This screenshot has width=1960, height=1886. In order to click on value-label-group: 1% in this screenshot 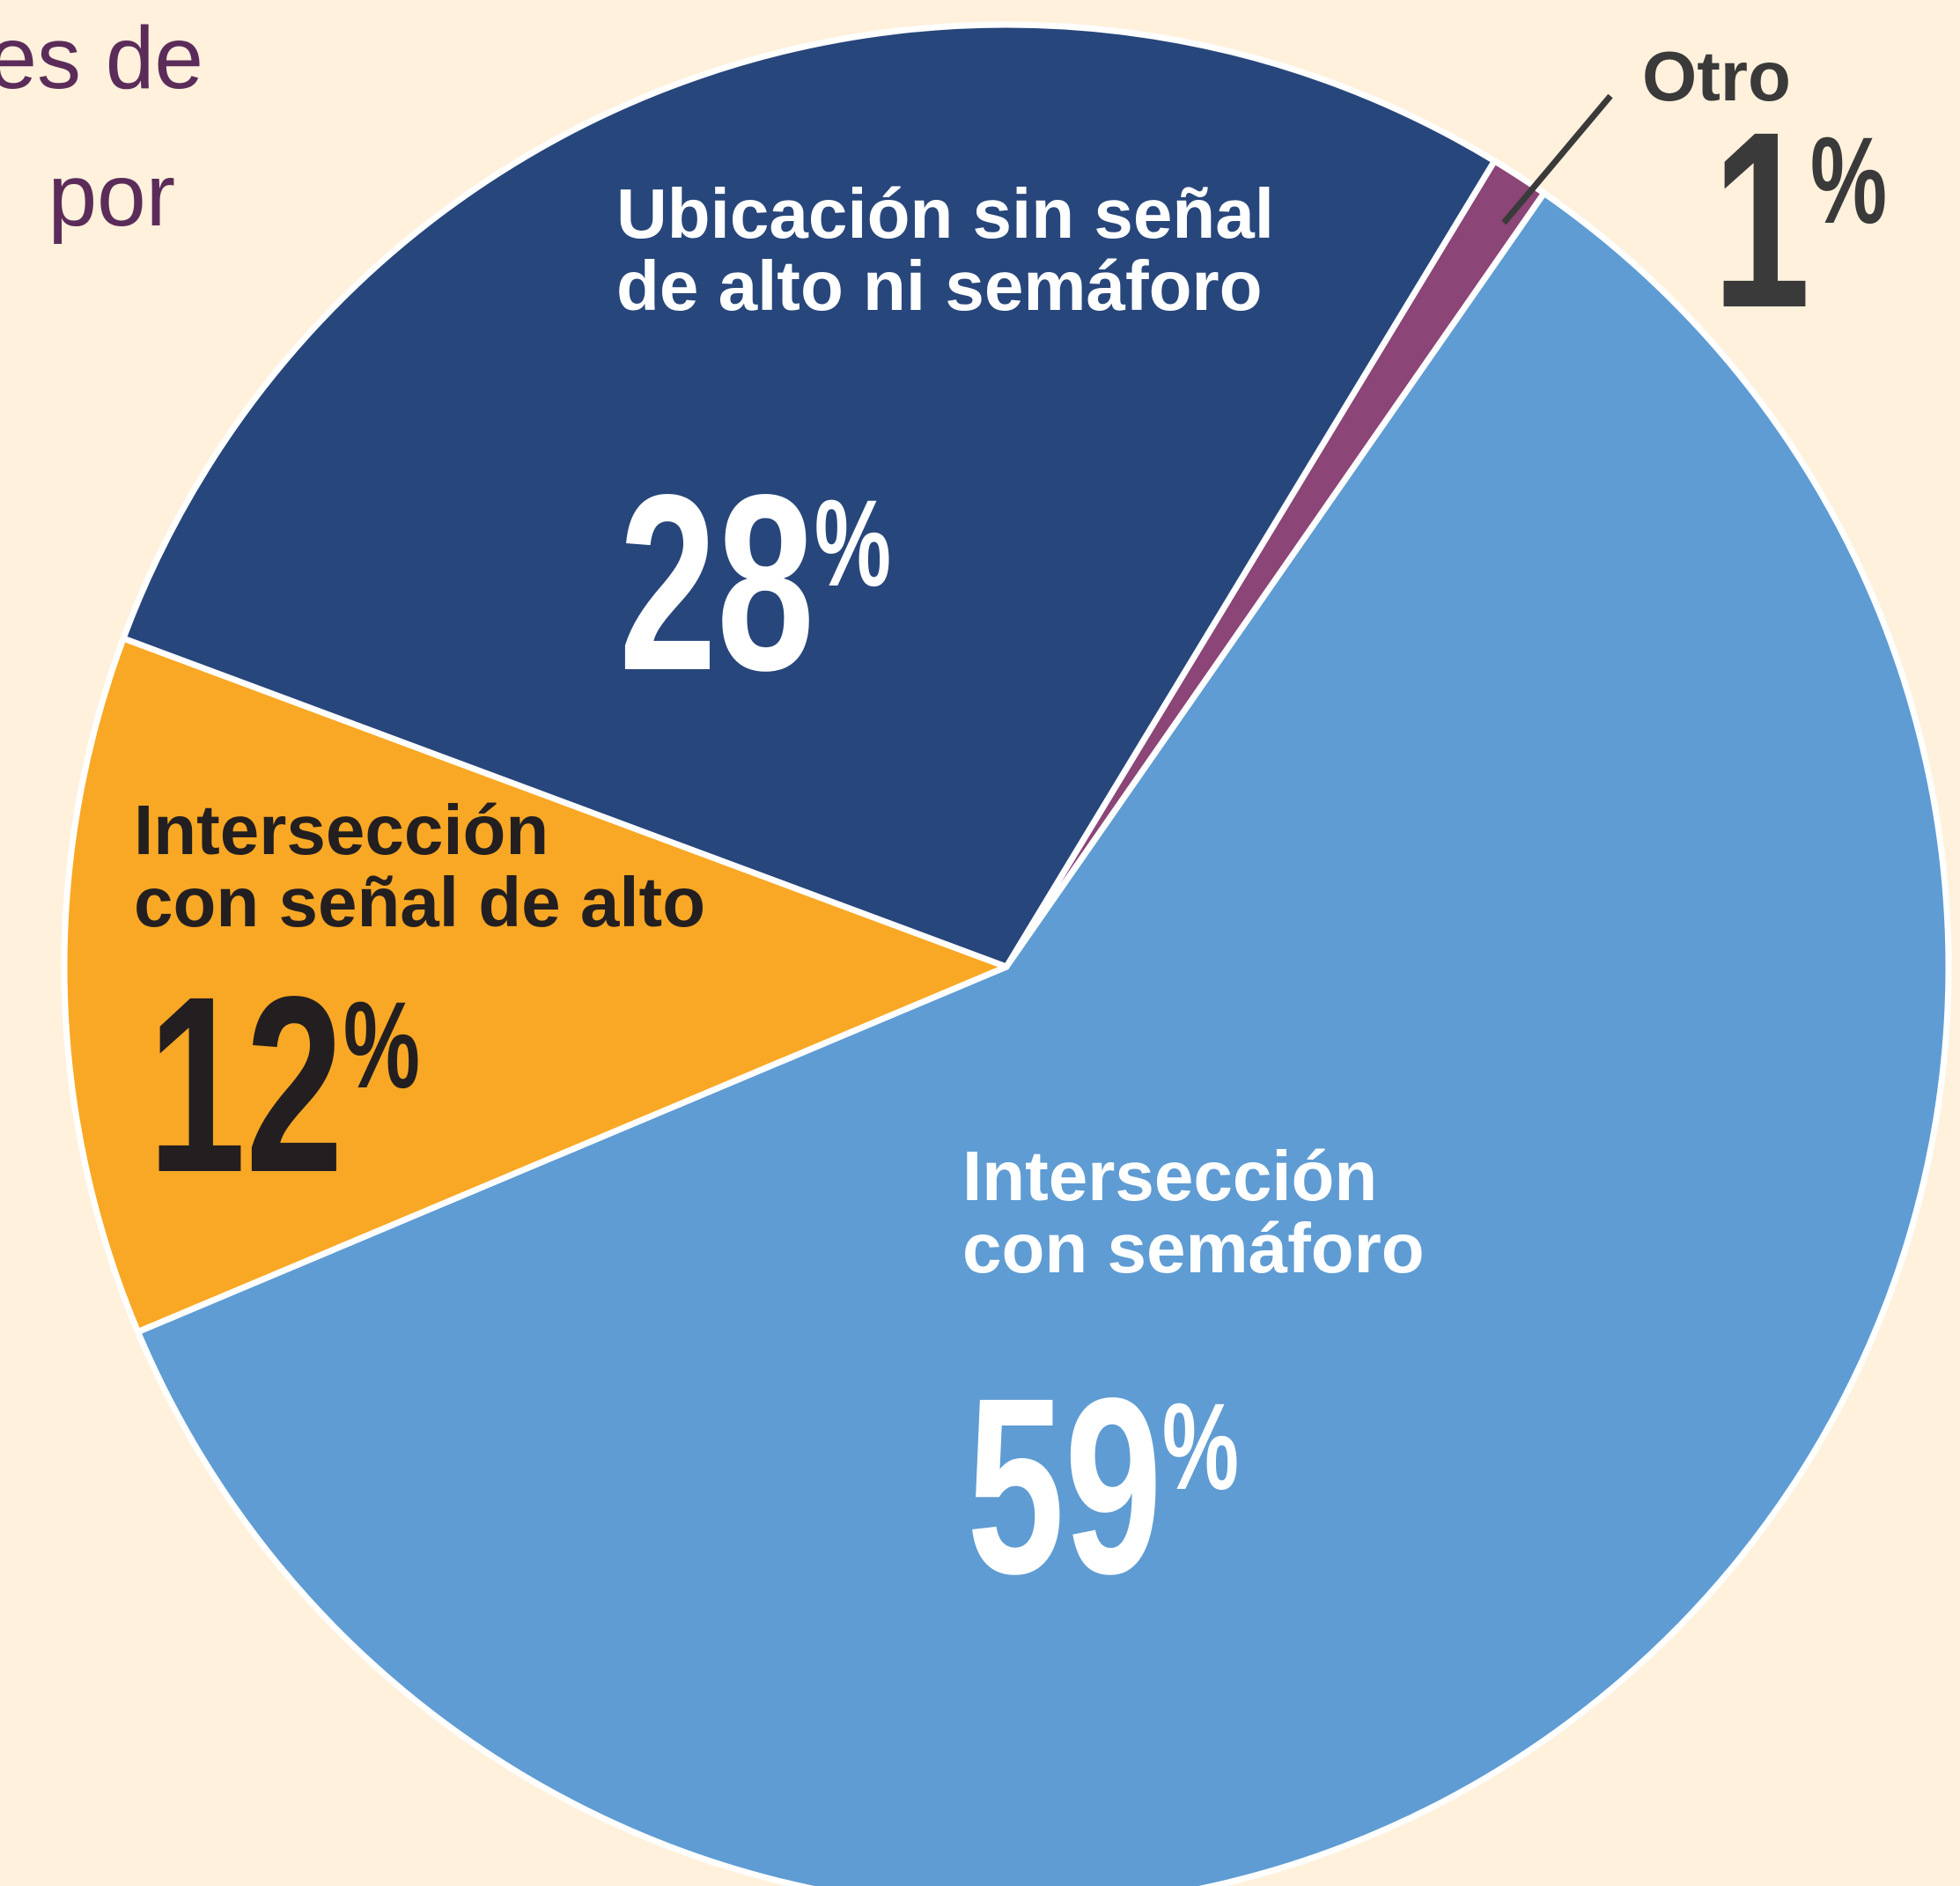, I will do `click(1800, 220)`.